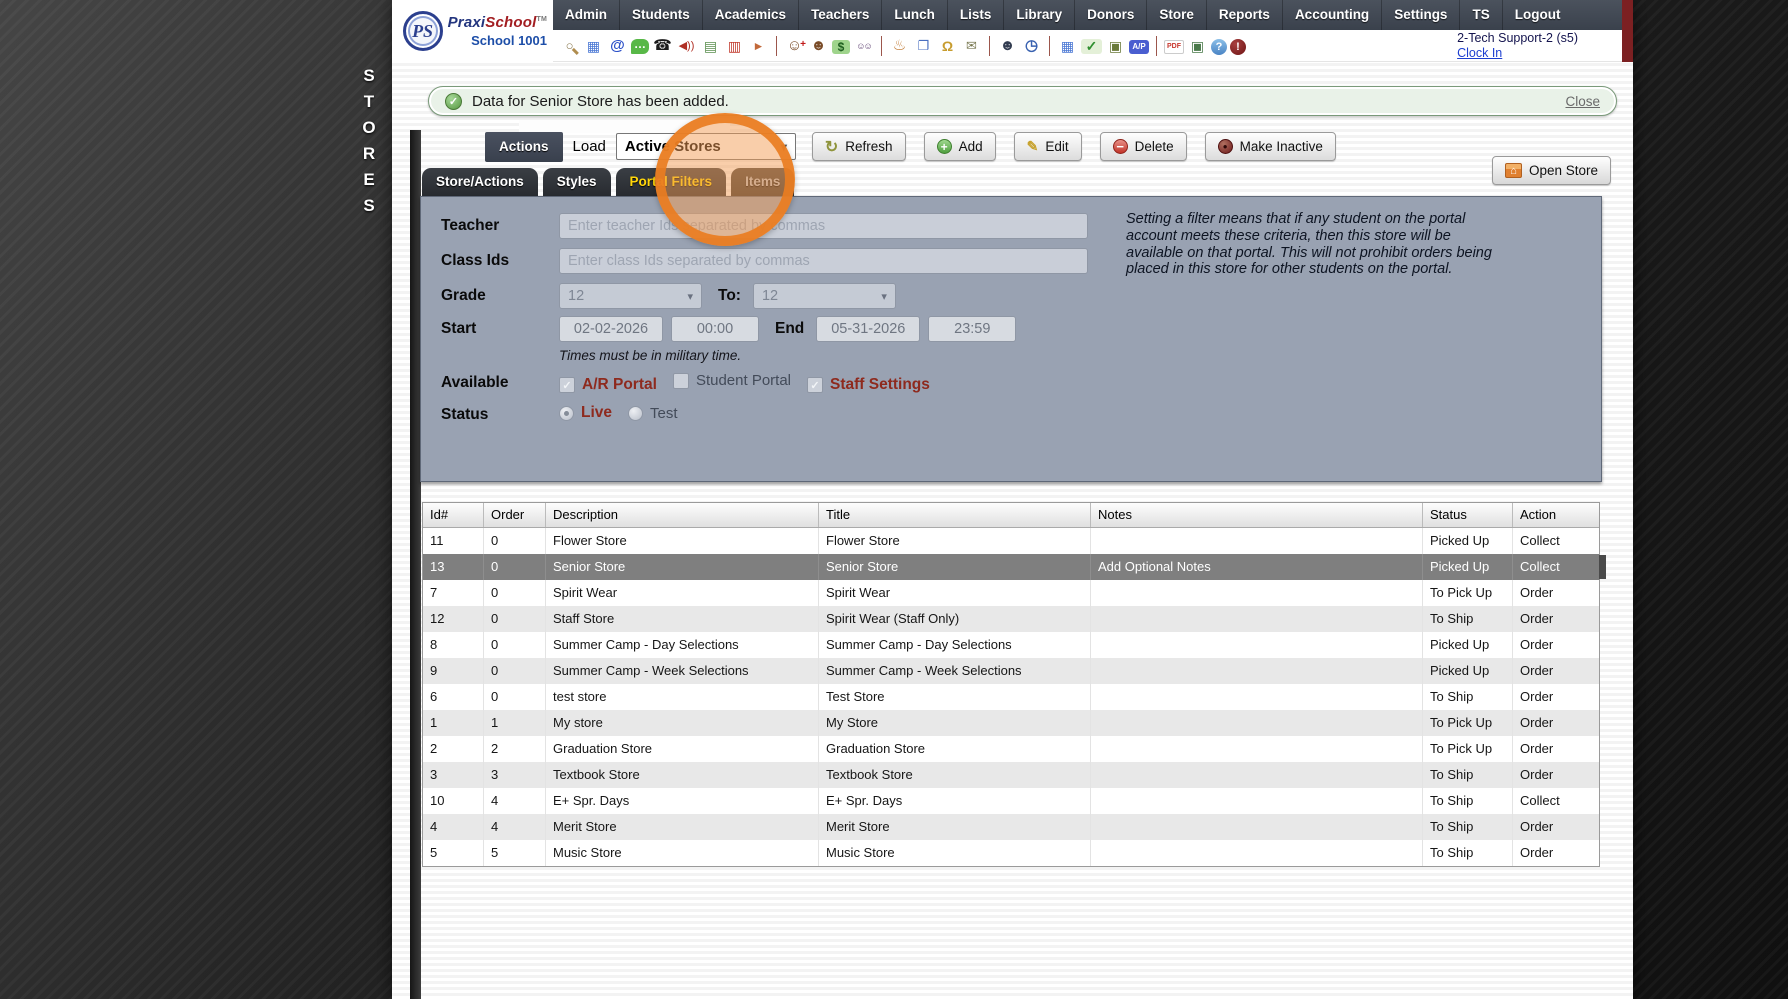 Image resolution: width=1788 pixels, height=999 pixels. Describe the element at coordinates (1139, 47) in the screenshot. I see `ap-badge-icon: A/P` at that location.